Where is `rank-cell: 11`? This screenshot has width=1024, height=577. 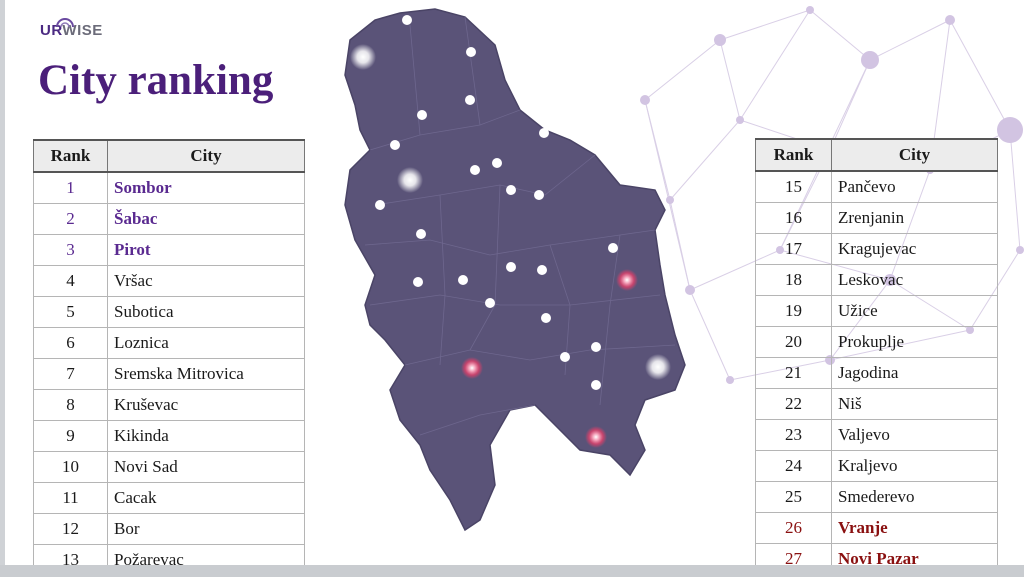
rank-cell: 11 is located at coordinates (70, 497).